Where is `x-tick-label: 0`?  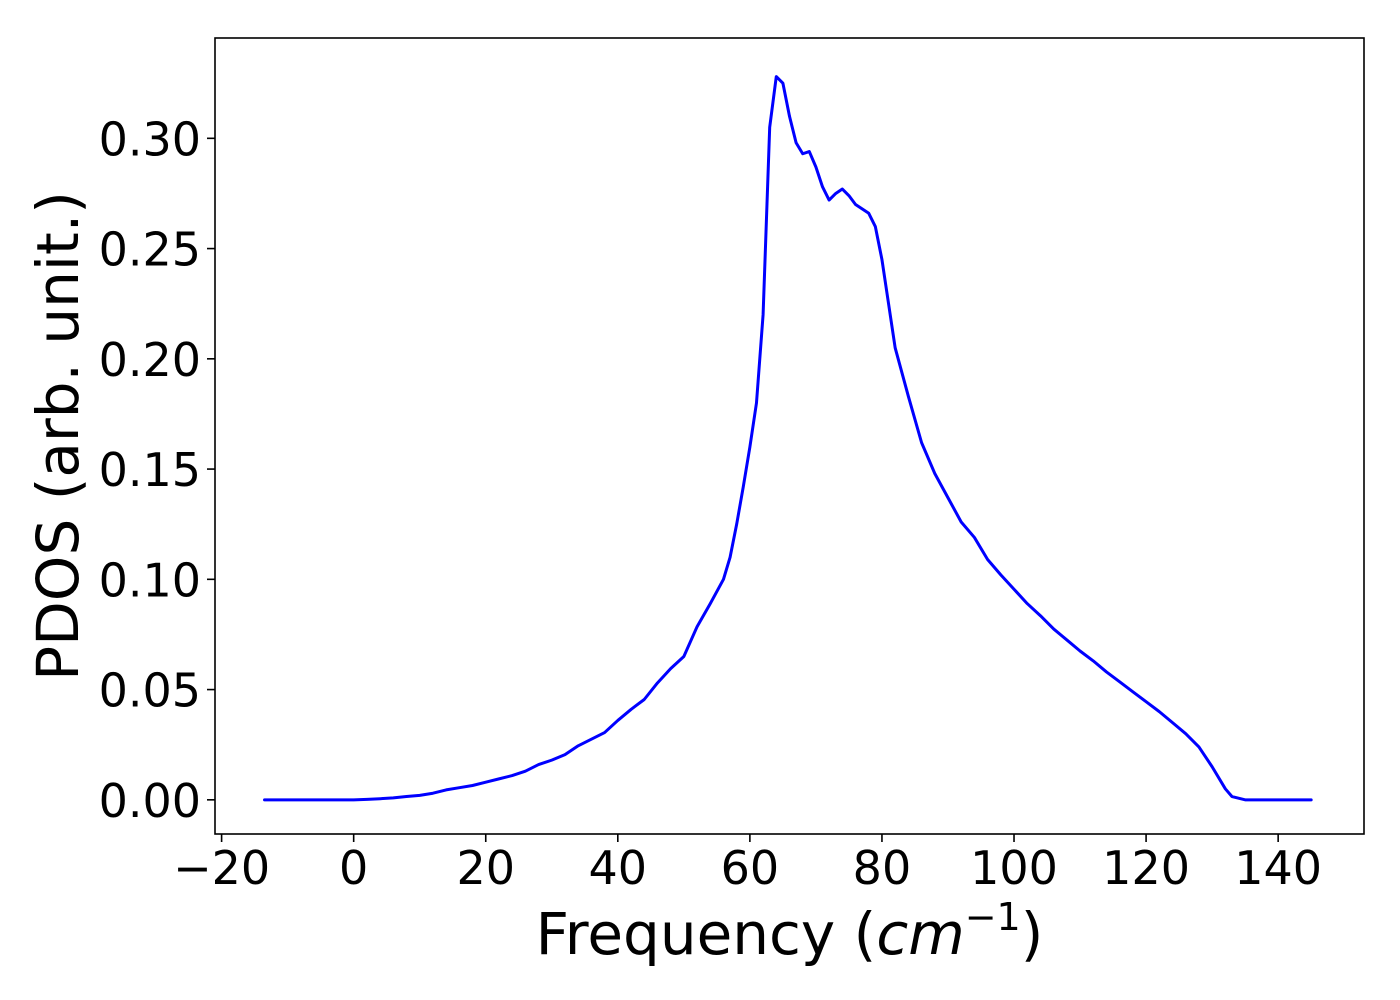
x-tick-label: 0 is located at coordinates (353, 868).